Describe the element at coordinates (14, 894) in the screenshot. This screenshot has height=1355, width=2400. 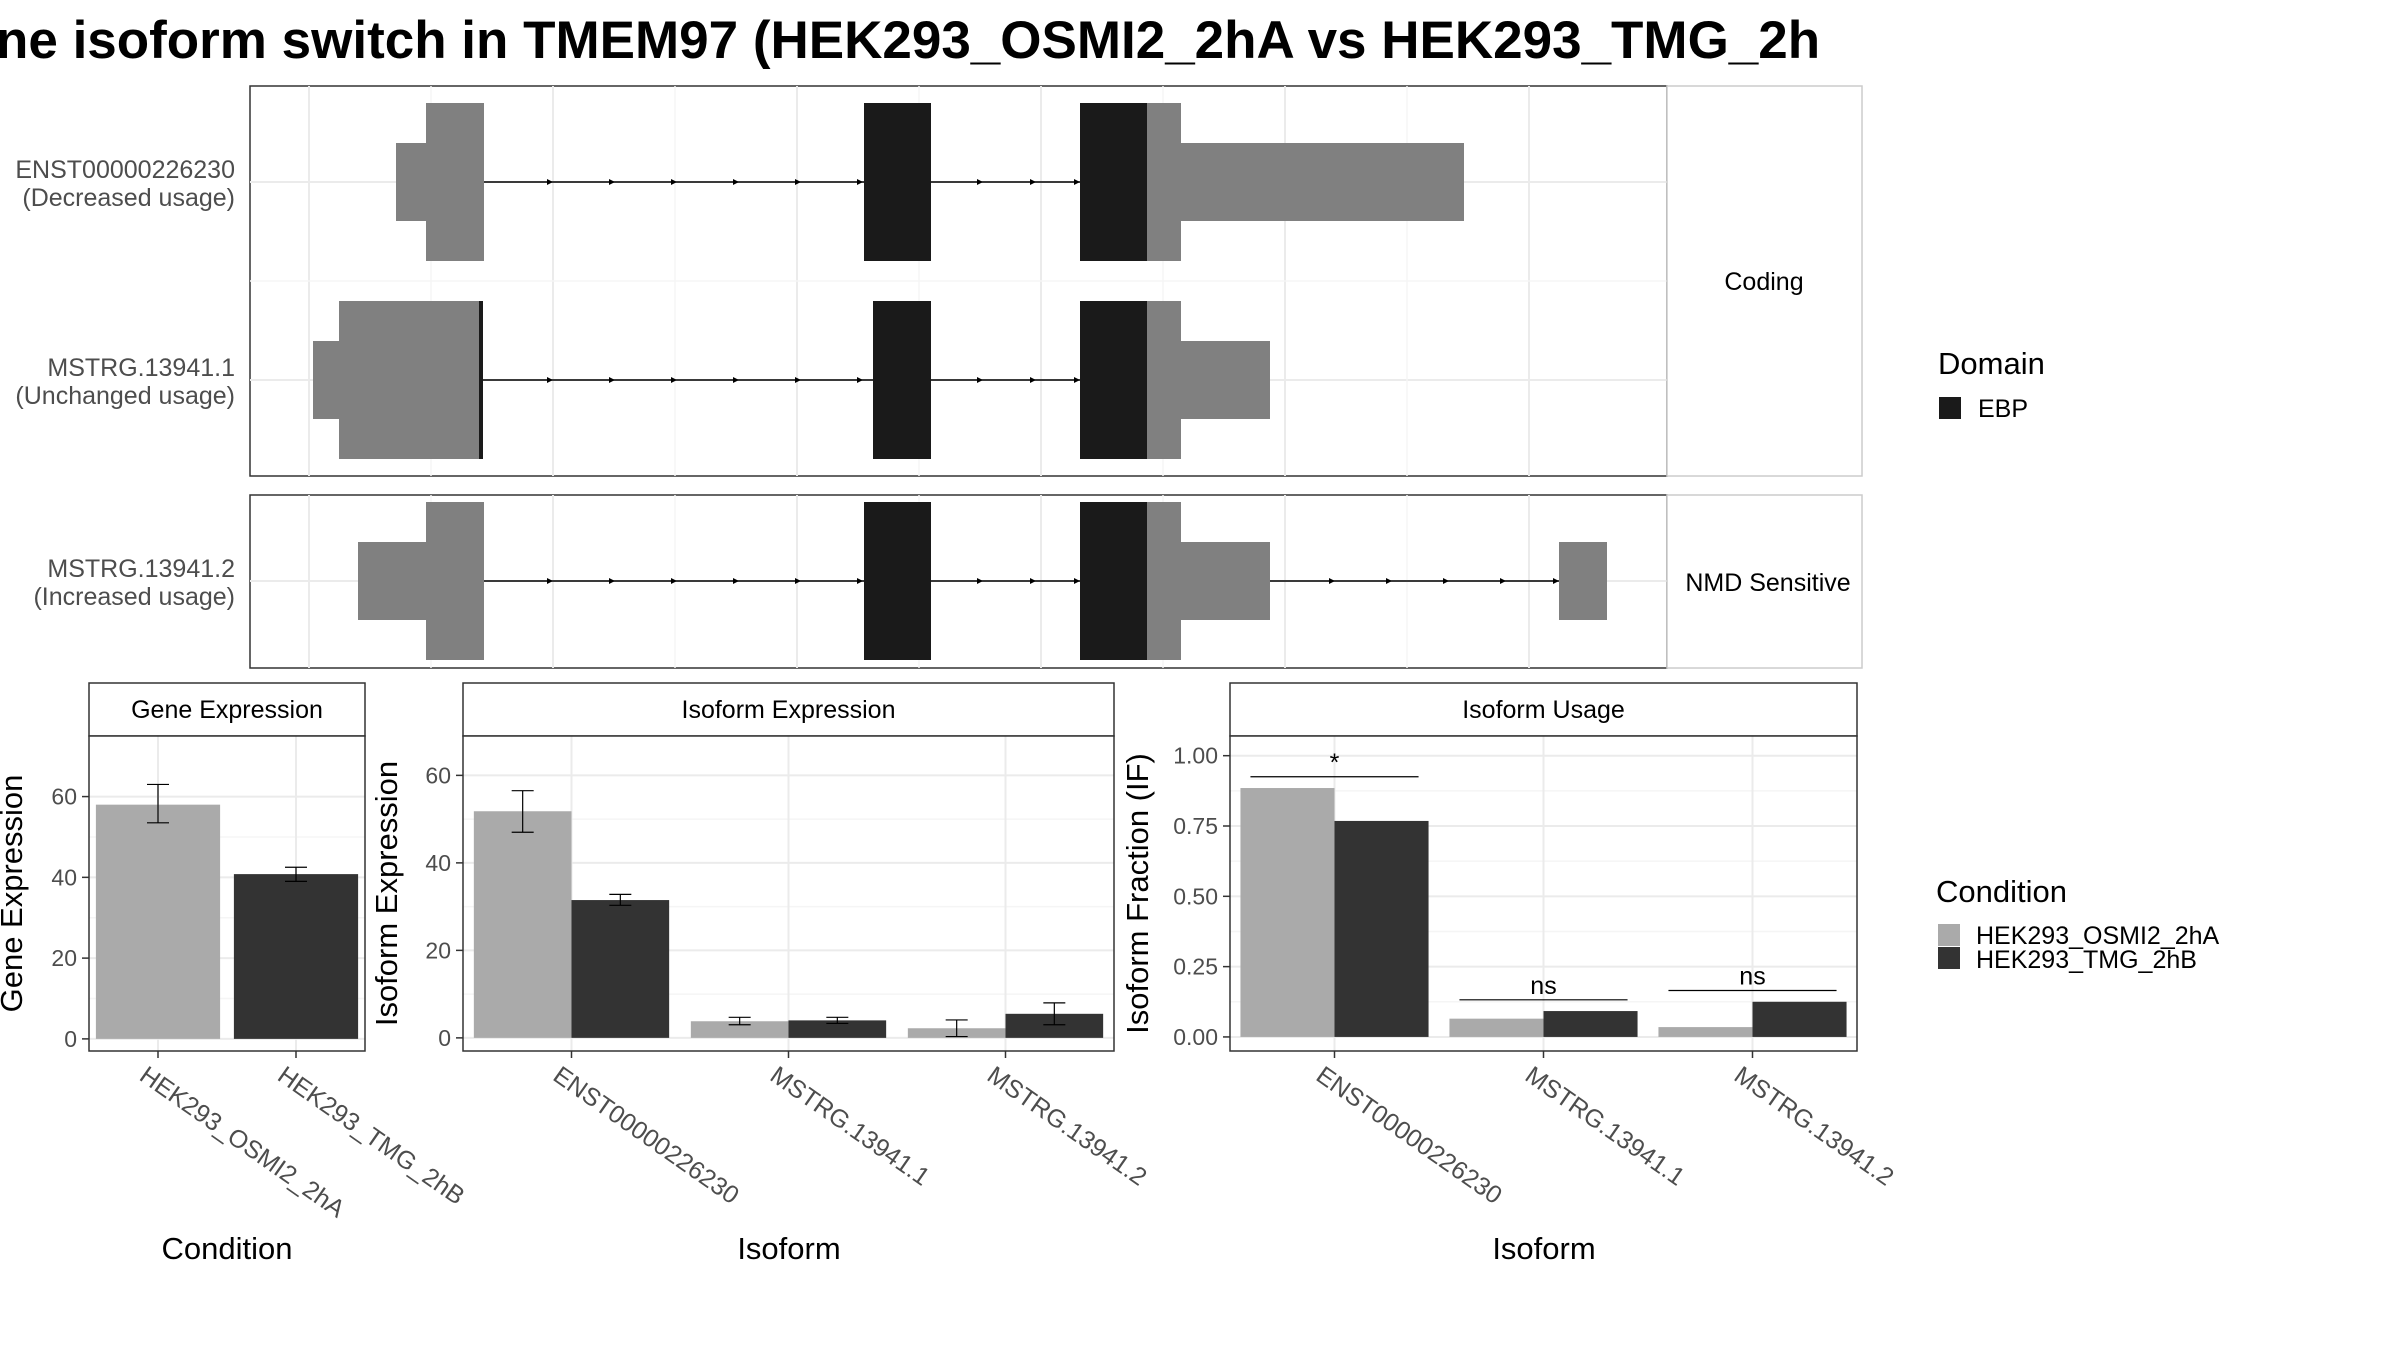
I see `y-axis-title: Gene Expression` at that location.